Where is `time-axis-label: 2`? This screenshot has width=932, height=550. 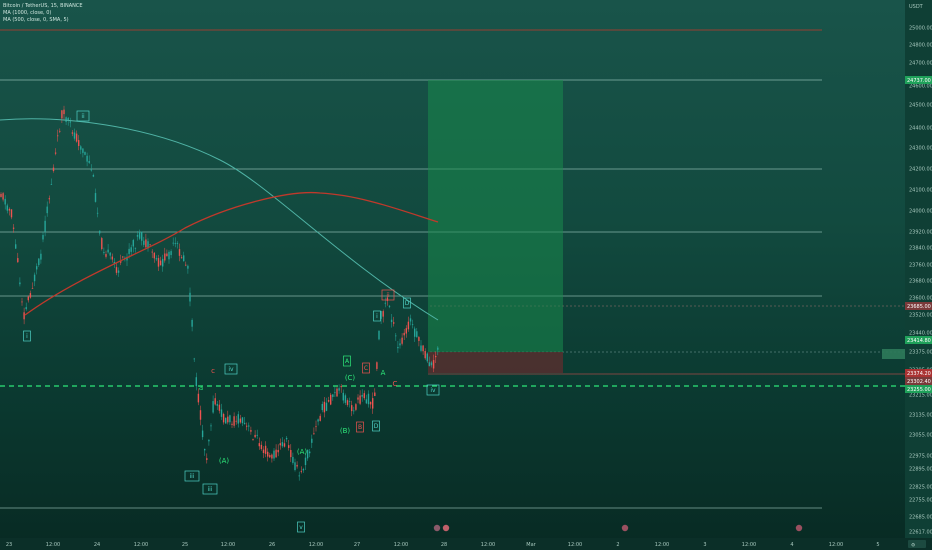 time-axis-label: 2 is located at coordinates (617, 545).